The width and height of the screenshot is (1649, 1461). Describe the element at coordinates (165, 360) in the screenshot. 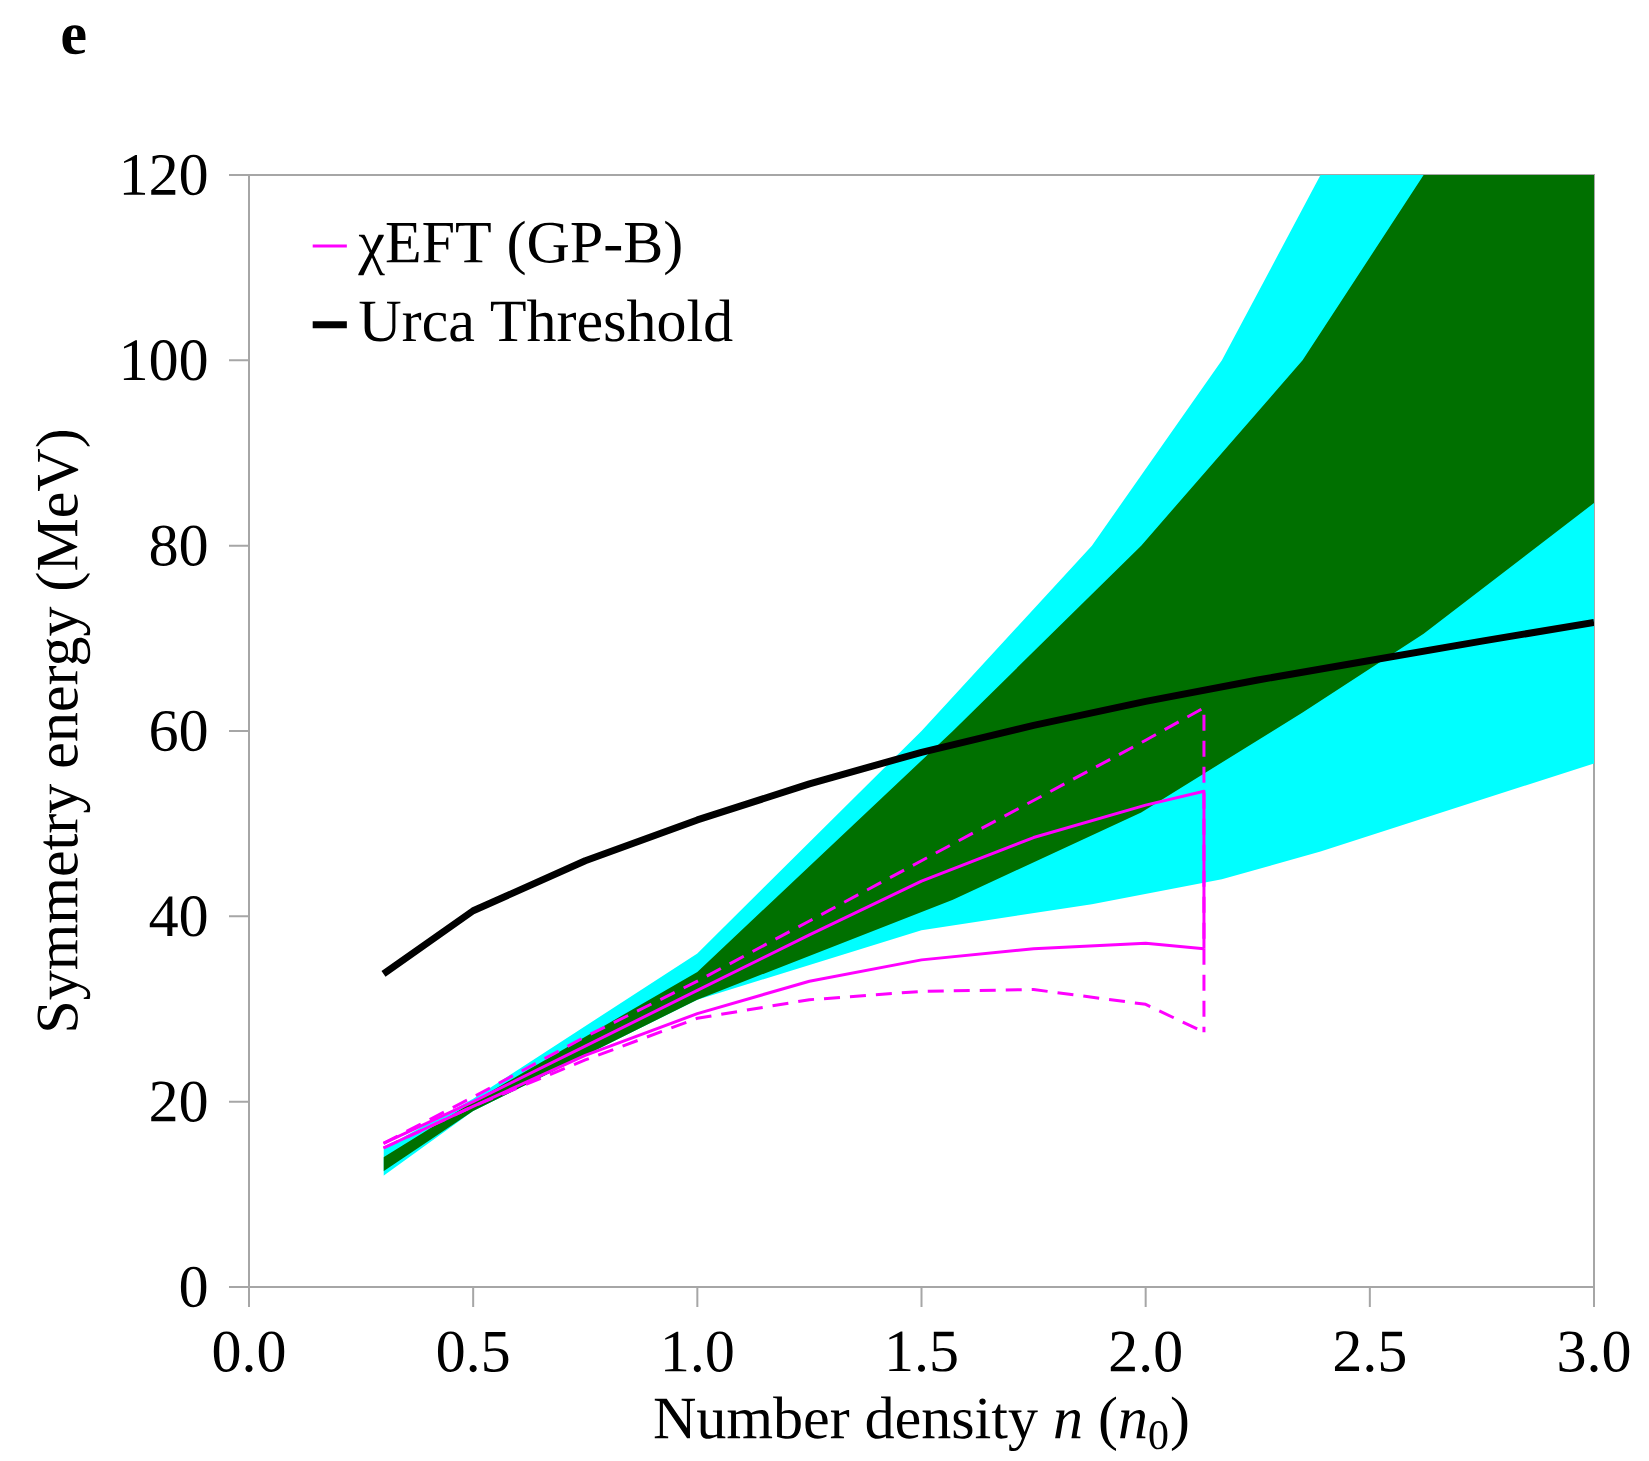

I see `y-tick-label: 100` at that location.